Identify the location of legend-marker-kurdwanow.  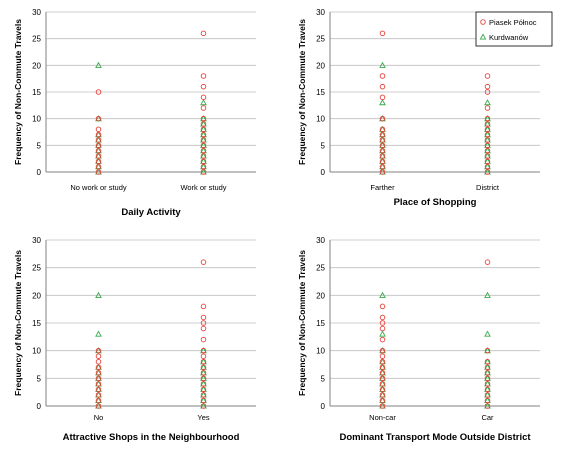
(483, 36).